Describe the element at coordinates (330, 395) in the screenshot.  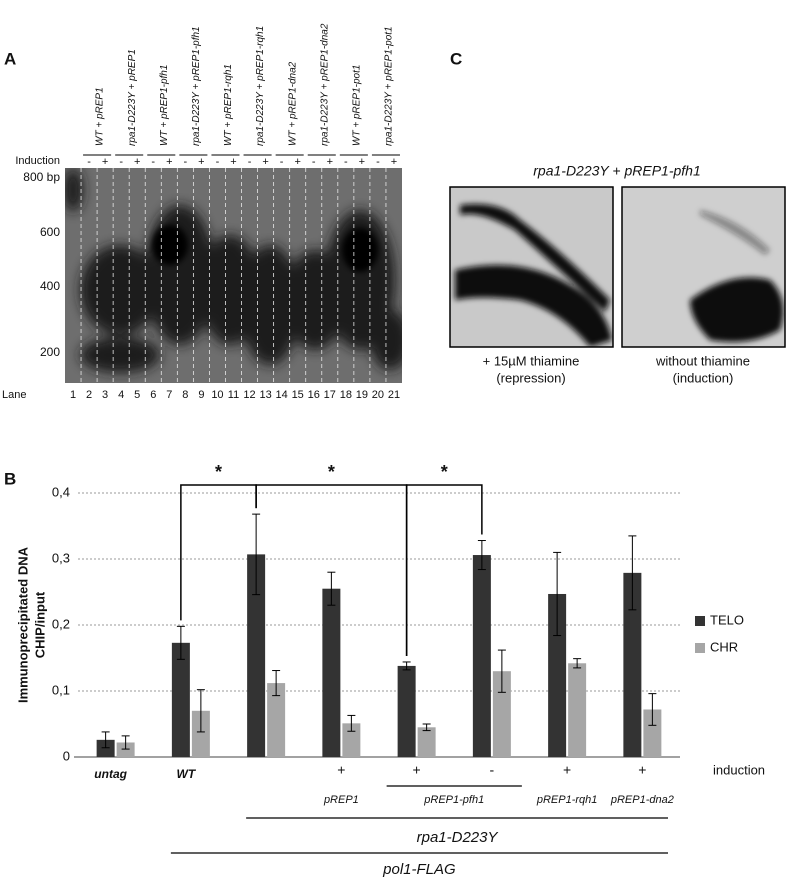
I see `lane-number: 17` at that location.